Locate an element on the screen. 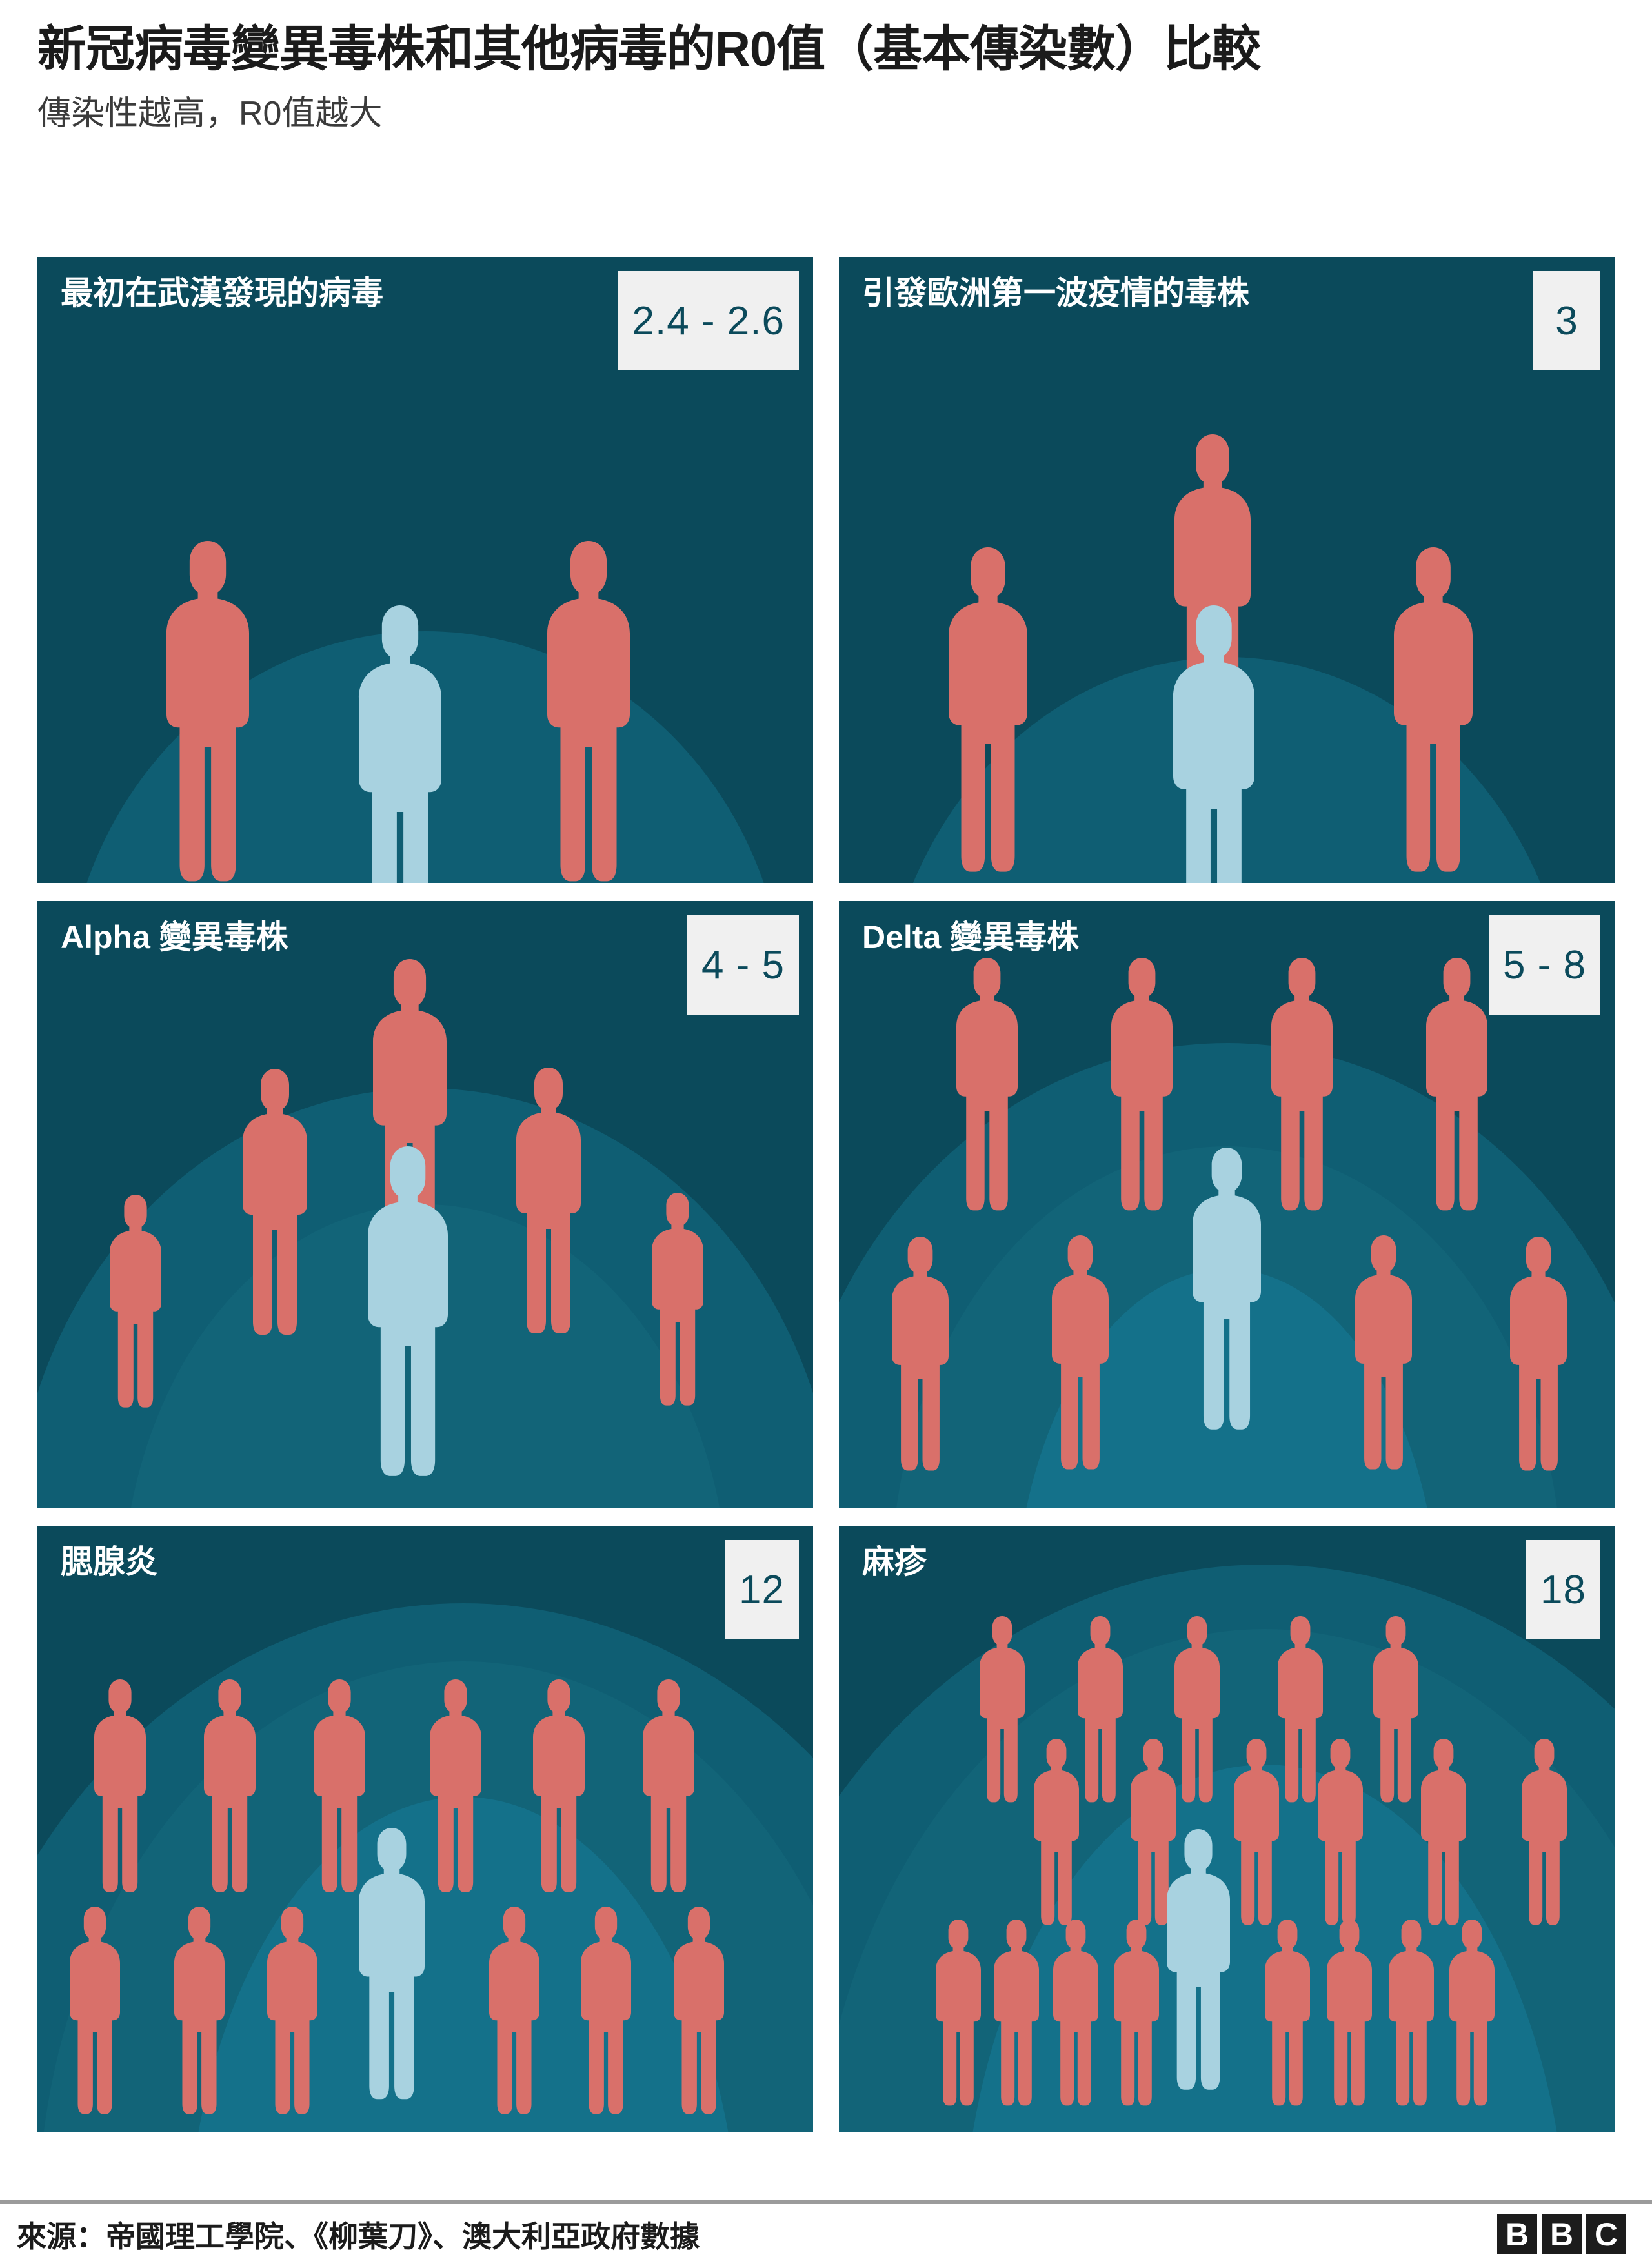 This screenshot has height=2259, width=1652. header: 新冠病毒變異毒株和其他病毒的R0值（基本傳染數）比較 傳染性越高，R0值越大 is located at coordinates (826, 67).